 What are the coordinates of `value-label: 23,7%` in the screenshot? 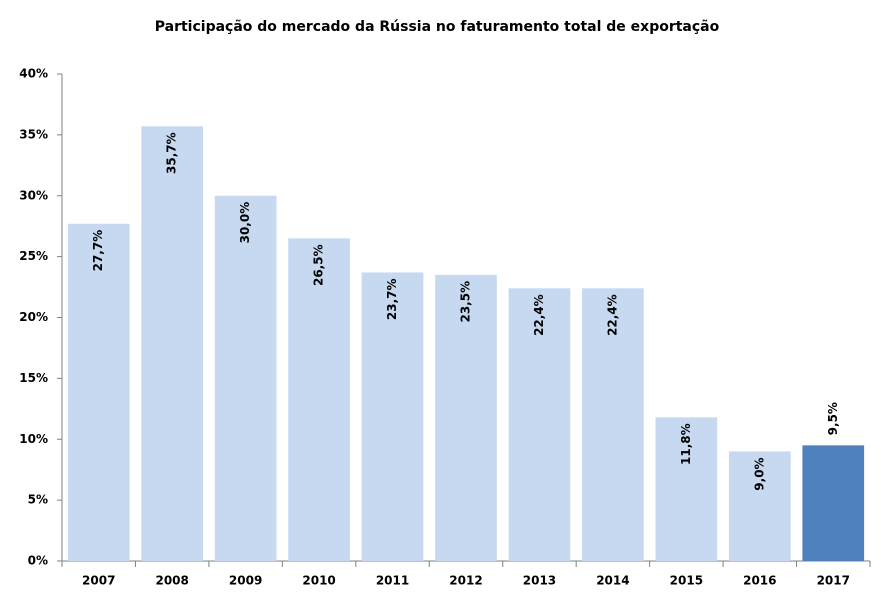 It's located at (392, 299).